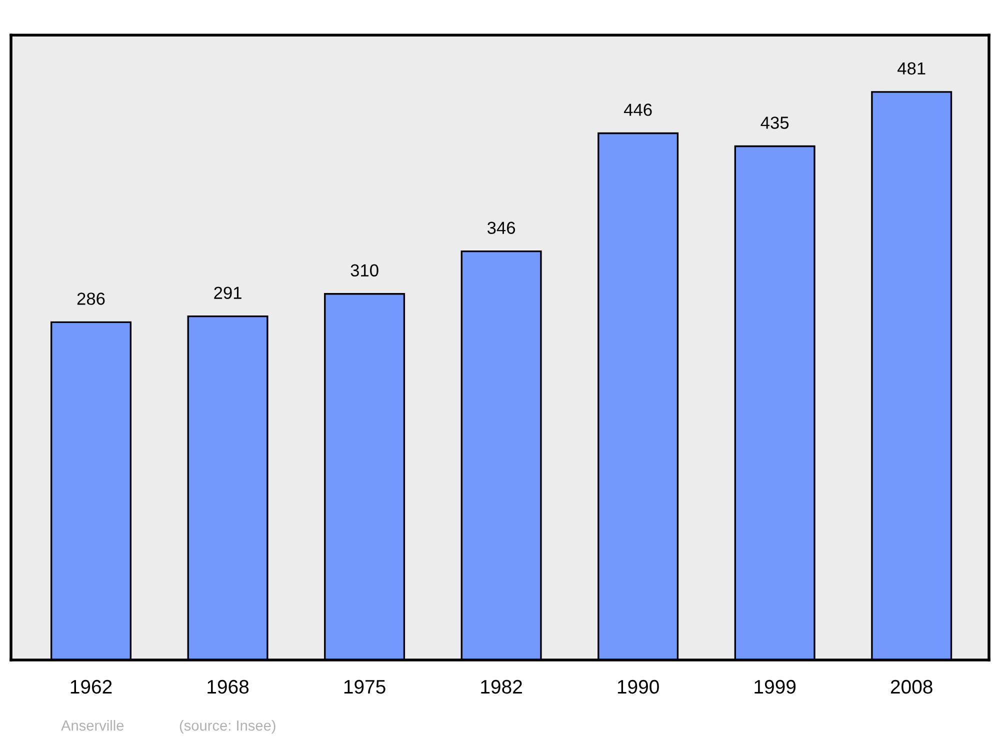 This screenshot has width=1000, height=747. I want to click on data-label: 291, so click(228, 292).